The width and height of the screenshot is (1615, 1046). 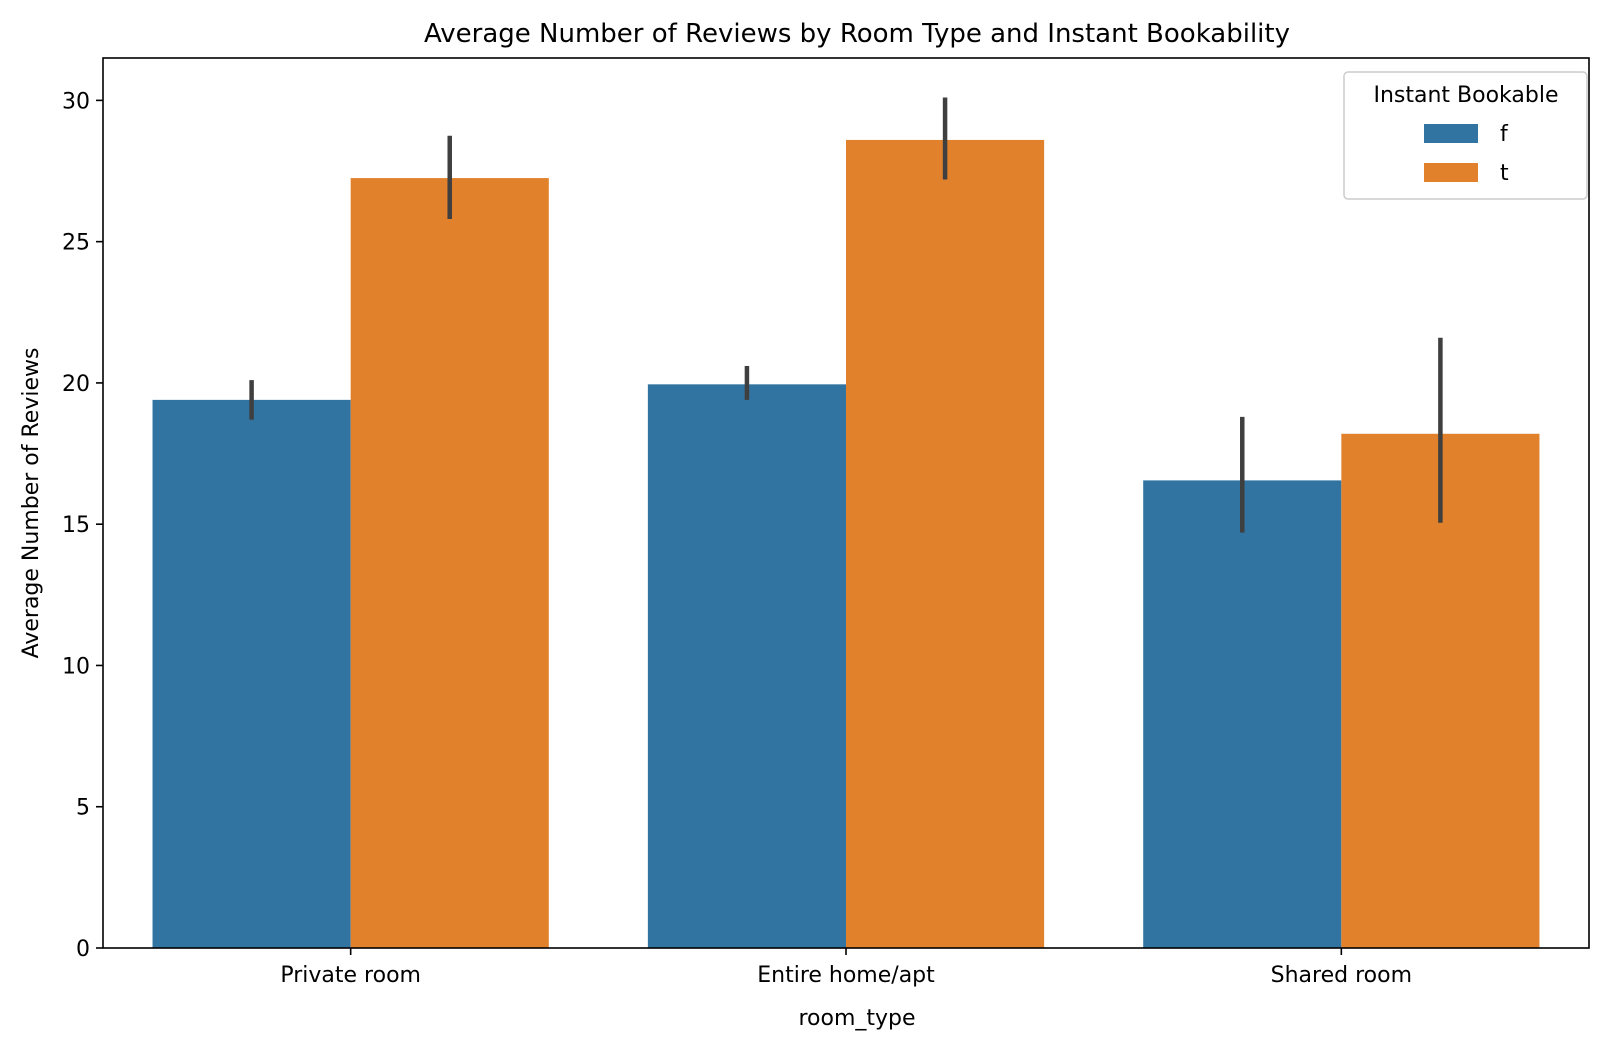 I want to click on y-tick-label: 20, so click(x=76, y=384).